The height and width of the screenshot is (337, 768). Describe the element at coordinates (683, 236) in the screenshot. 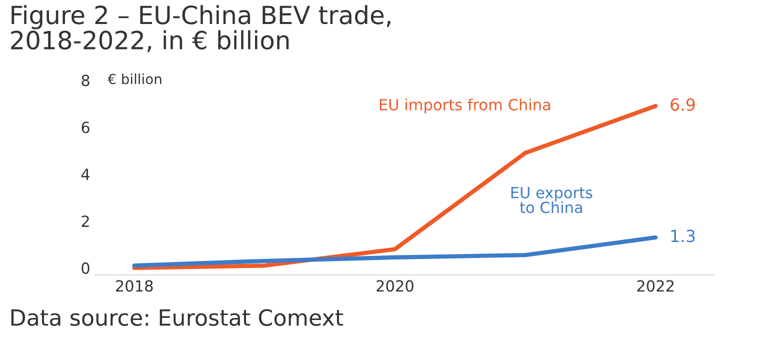

I see `data-label: 1.3` at that location.